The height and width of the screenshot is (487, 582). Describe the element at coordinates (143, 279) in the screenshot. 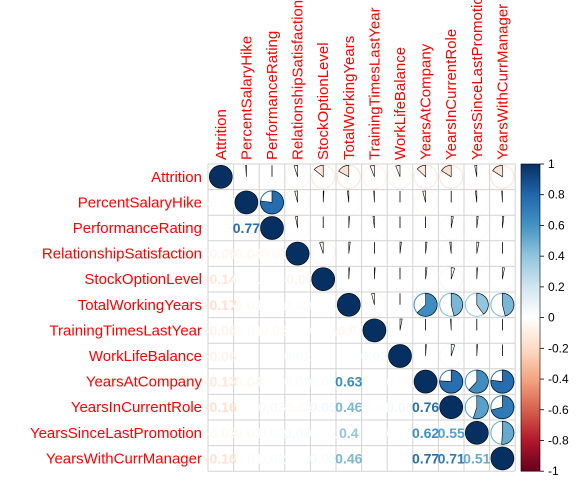

I see `row-label: StockOptionLevel` at that location.